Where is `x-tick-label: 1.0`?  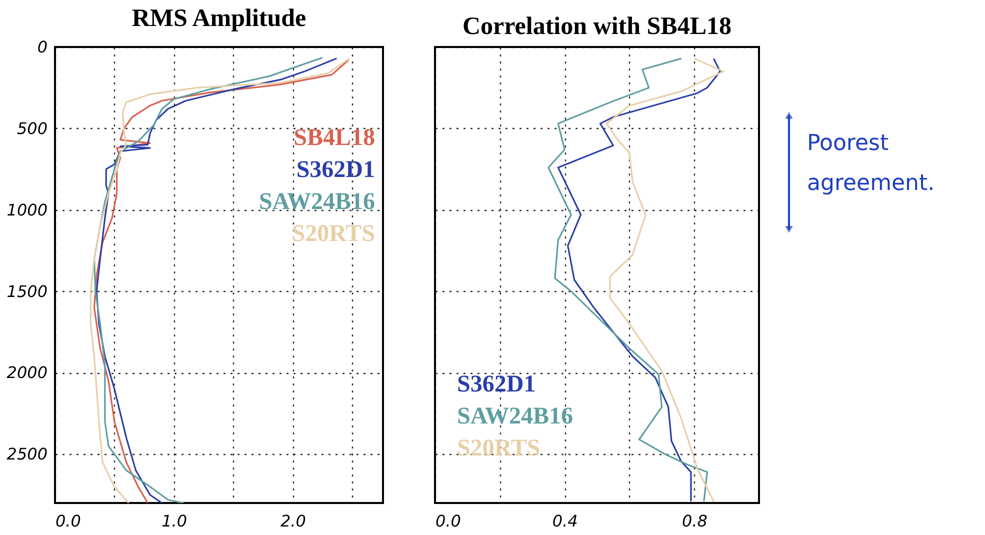
x-tick-label: 1.0 is located at coordinates (175, 521).